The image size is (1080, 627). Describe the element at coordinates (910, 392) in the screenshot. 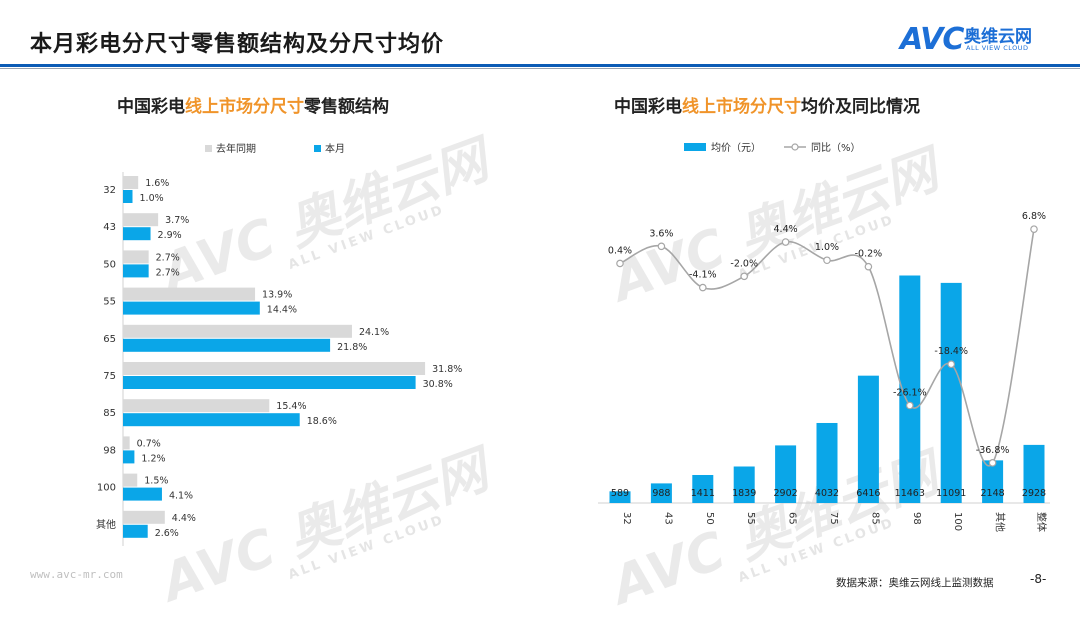

I see `yoy-value-label: -26.1%` at that location.